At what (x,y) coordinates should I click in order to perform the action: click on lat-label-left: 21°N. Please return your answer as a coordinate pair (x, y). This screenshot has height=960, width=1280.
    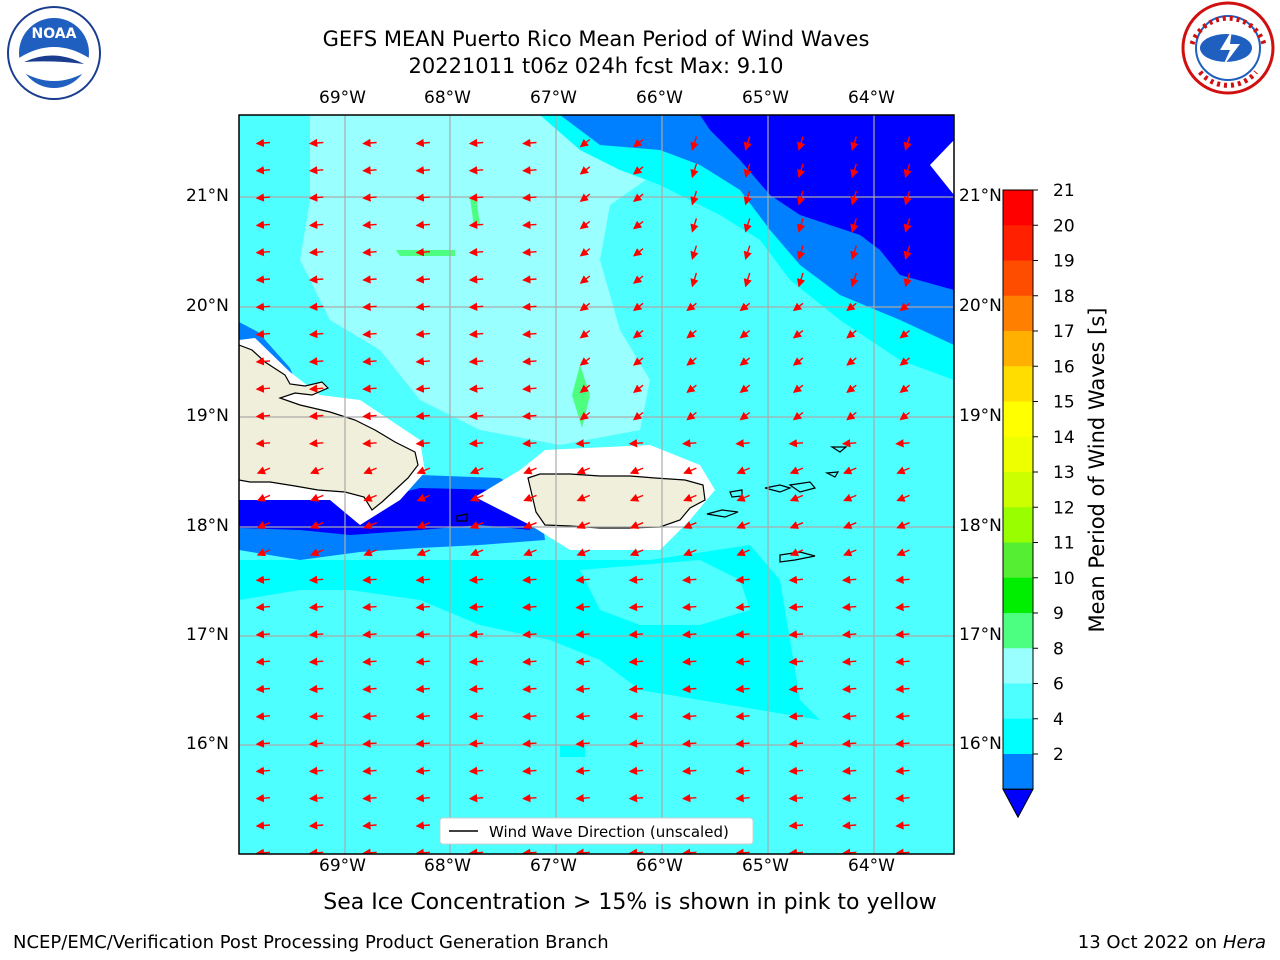
    Looking at the image, I should click on (207, 196).